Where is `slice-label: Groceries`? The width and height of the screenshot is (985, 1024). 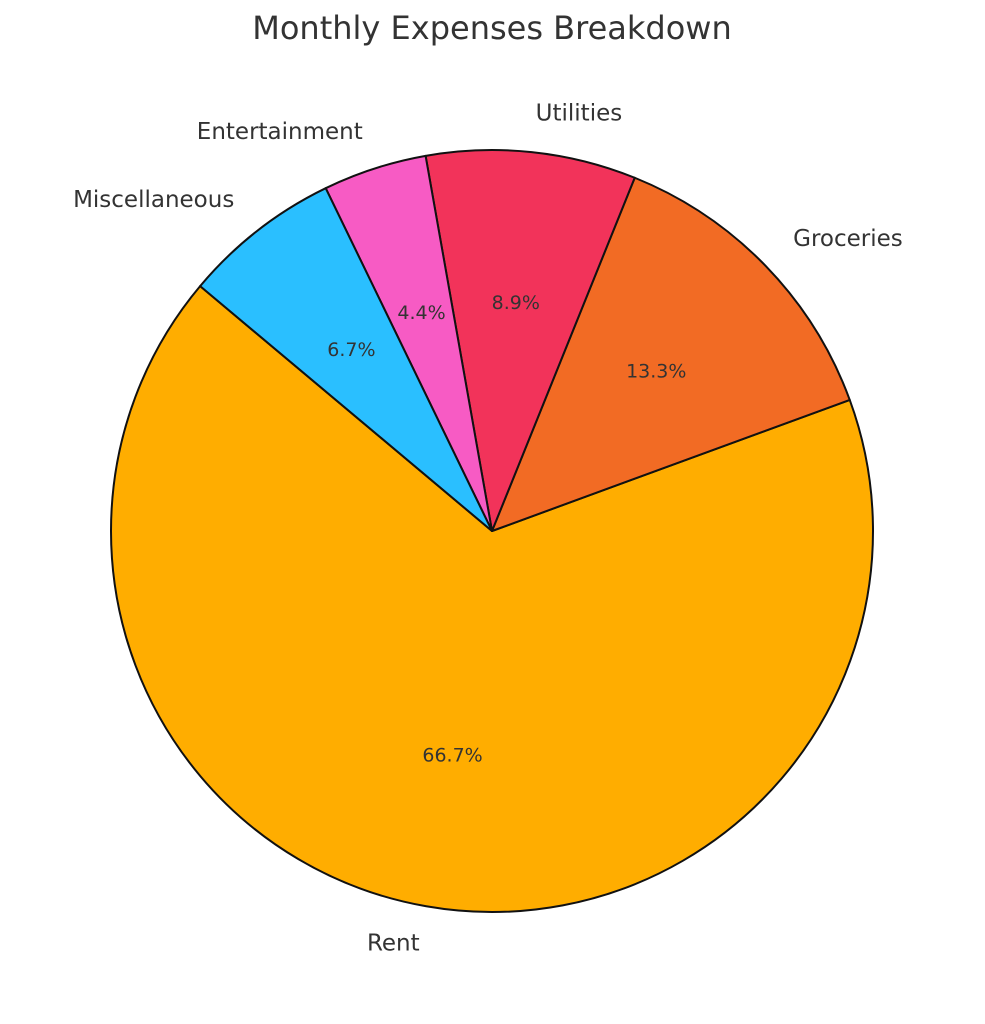
slice-label: Groceries is located at coordinates (848, 239).